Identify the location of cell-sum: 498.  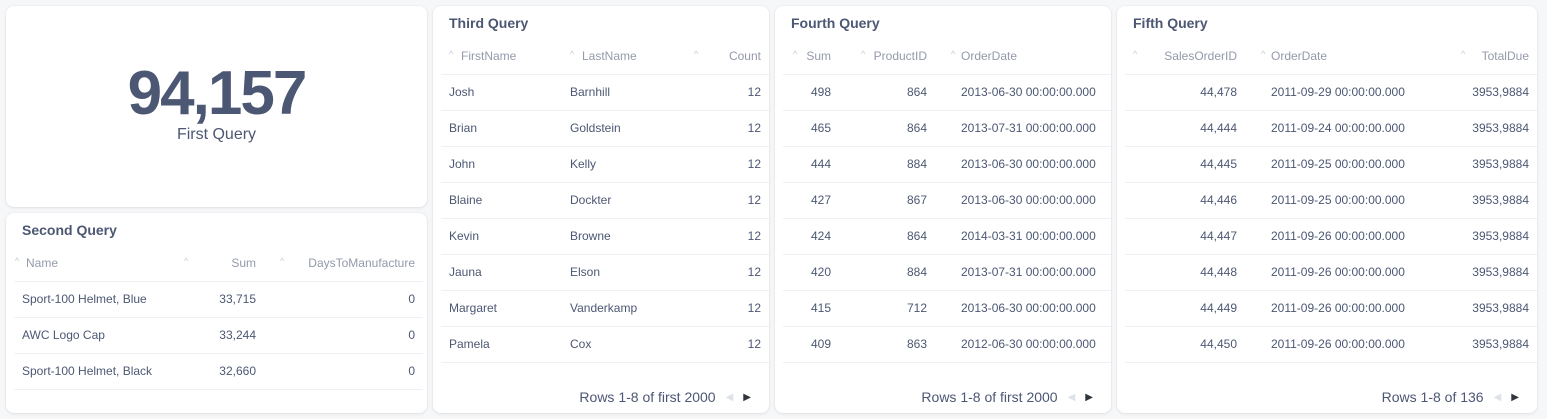
(811, 92).